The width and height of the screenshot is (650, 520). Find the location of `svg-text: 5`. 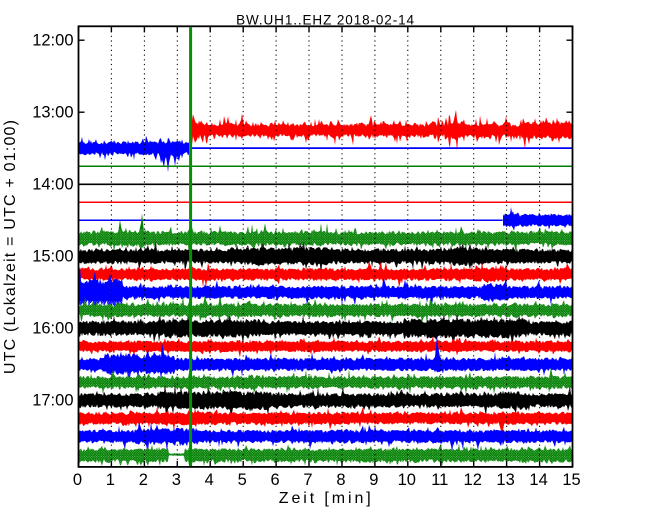

svg-text: 5 is located at coordinates (242, 480).